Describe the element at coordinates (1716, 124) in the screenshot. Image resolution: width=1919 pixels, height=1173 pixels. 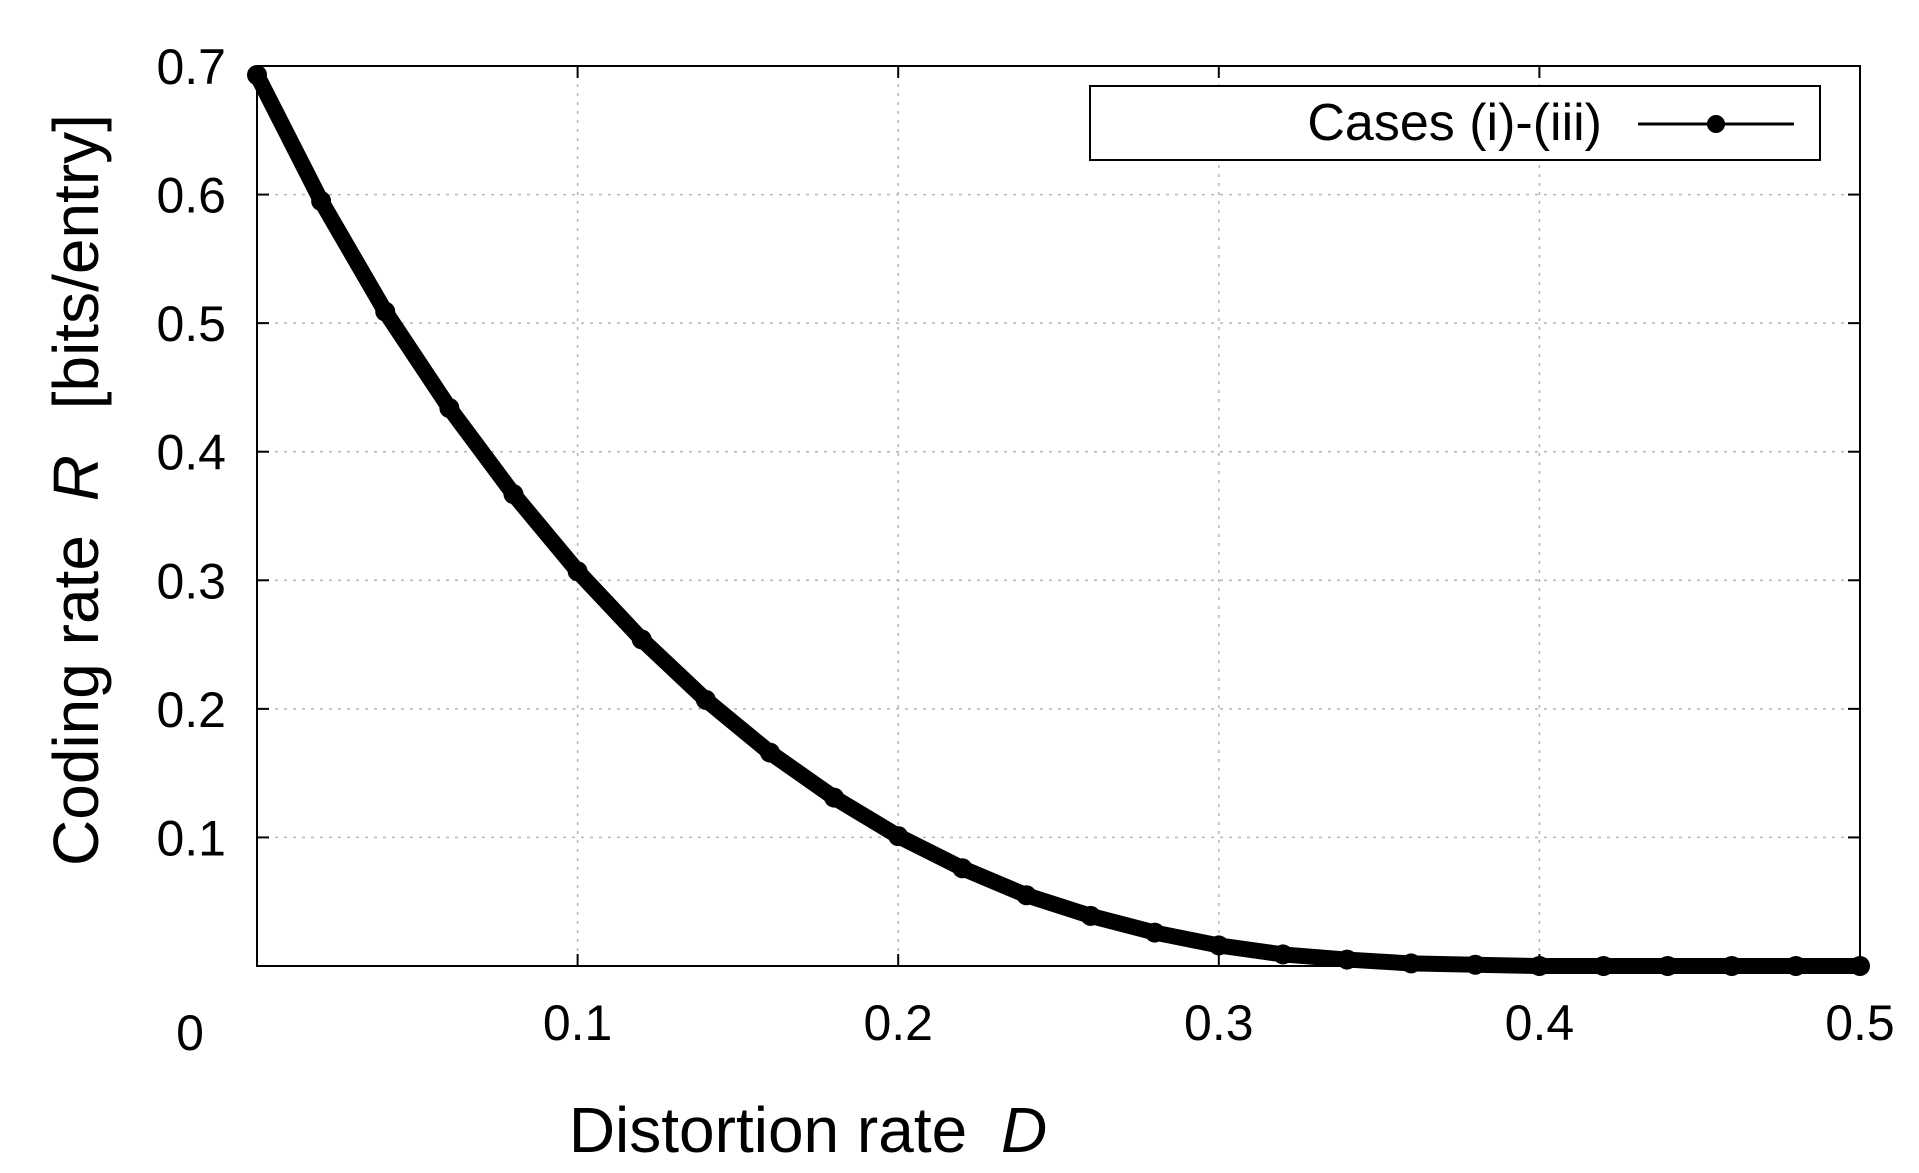
I see `legend-marker-sample` at that location.